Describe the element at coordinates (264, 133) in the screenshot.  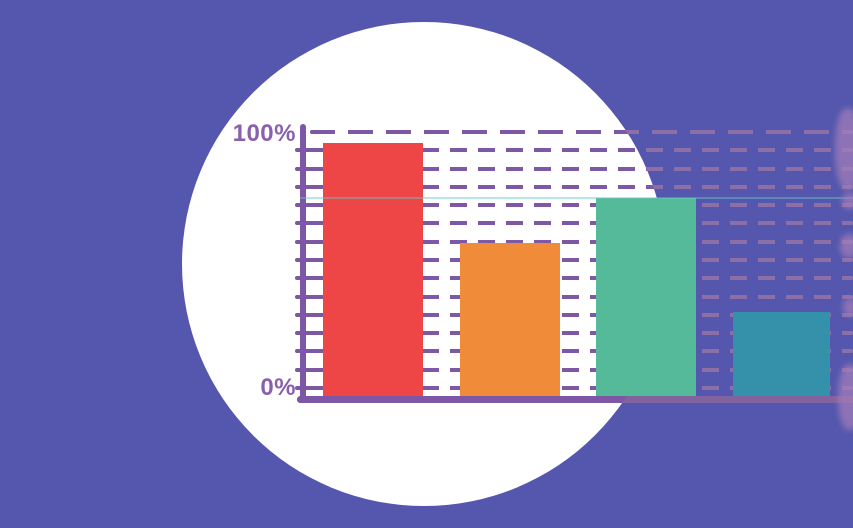
I see `ytick-label-100: 100%` at that location.